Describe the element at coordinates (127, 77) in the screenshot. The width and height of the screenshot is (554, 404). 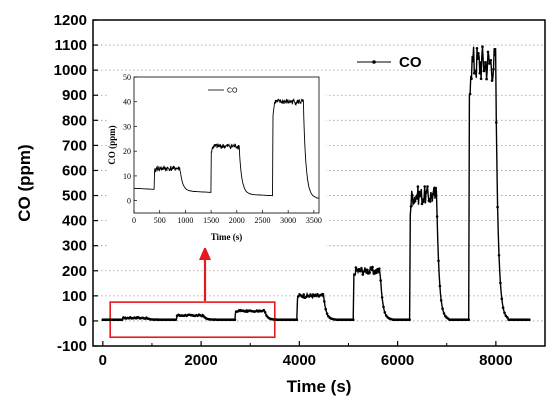
I see `inset-y-tick-label: 50` at that location.